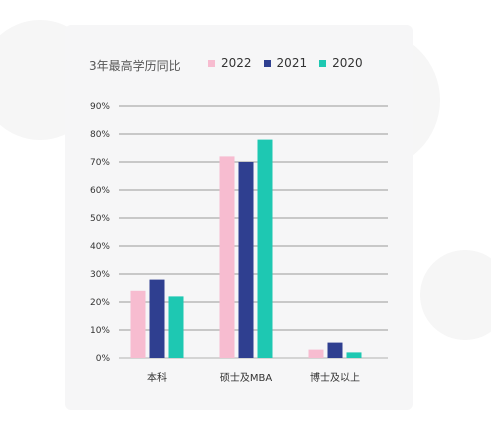  I want to click on y-tick-label: 20%, so click(100, 303).